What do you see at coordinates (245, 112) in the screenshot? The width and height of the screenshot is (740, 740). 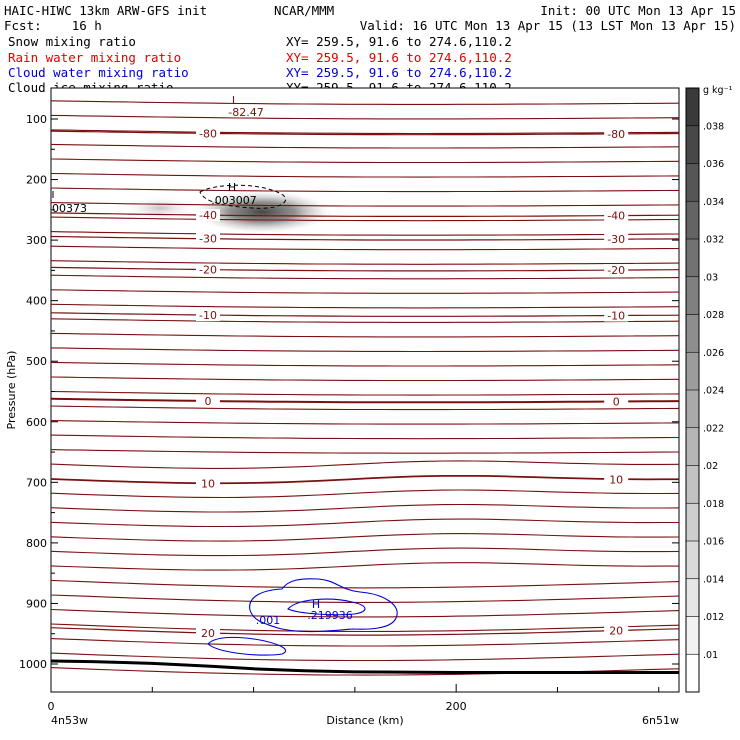 I see `temp-low-value: -82.47` at bounding box center [245, 112].